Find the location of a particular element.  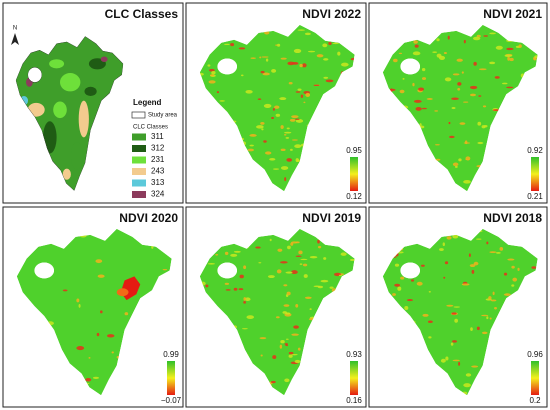

colorbar-max: 0.93 is located at coordinates (354, 354).